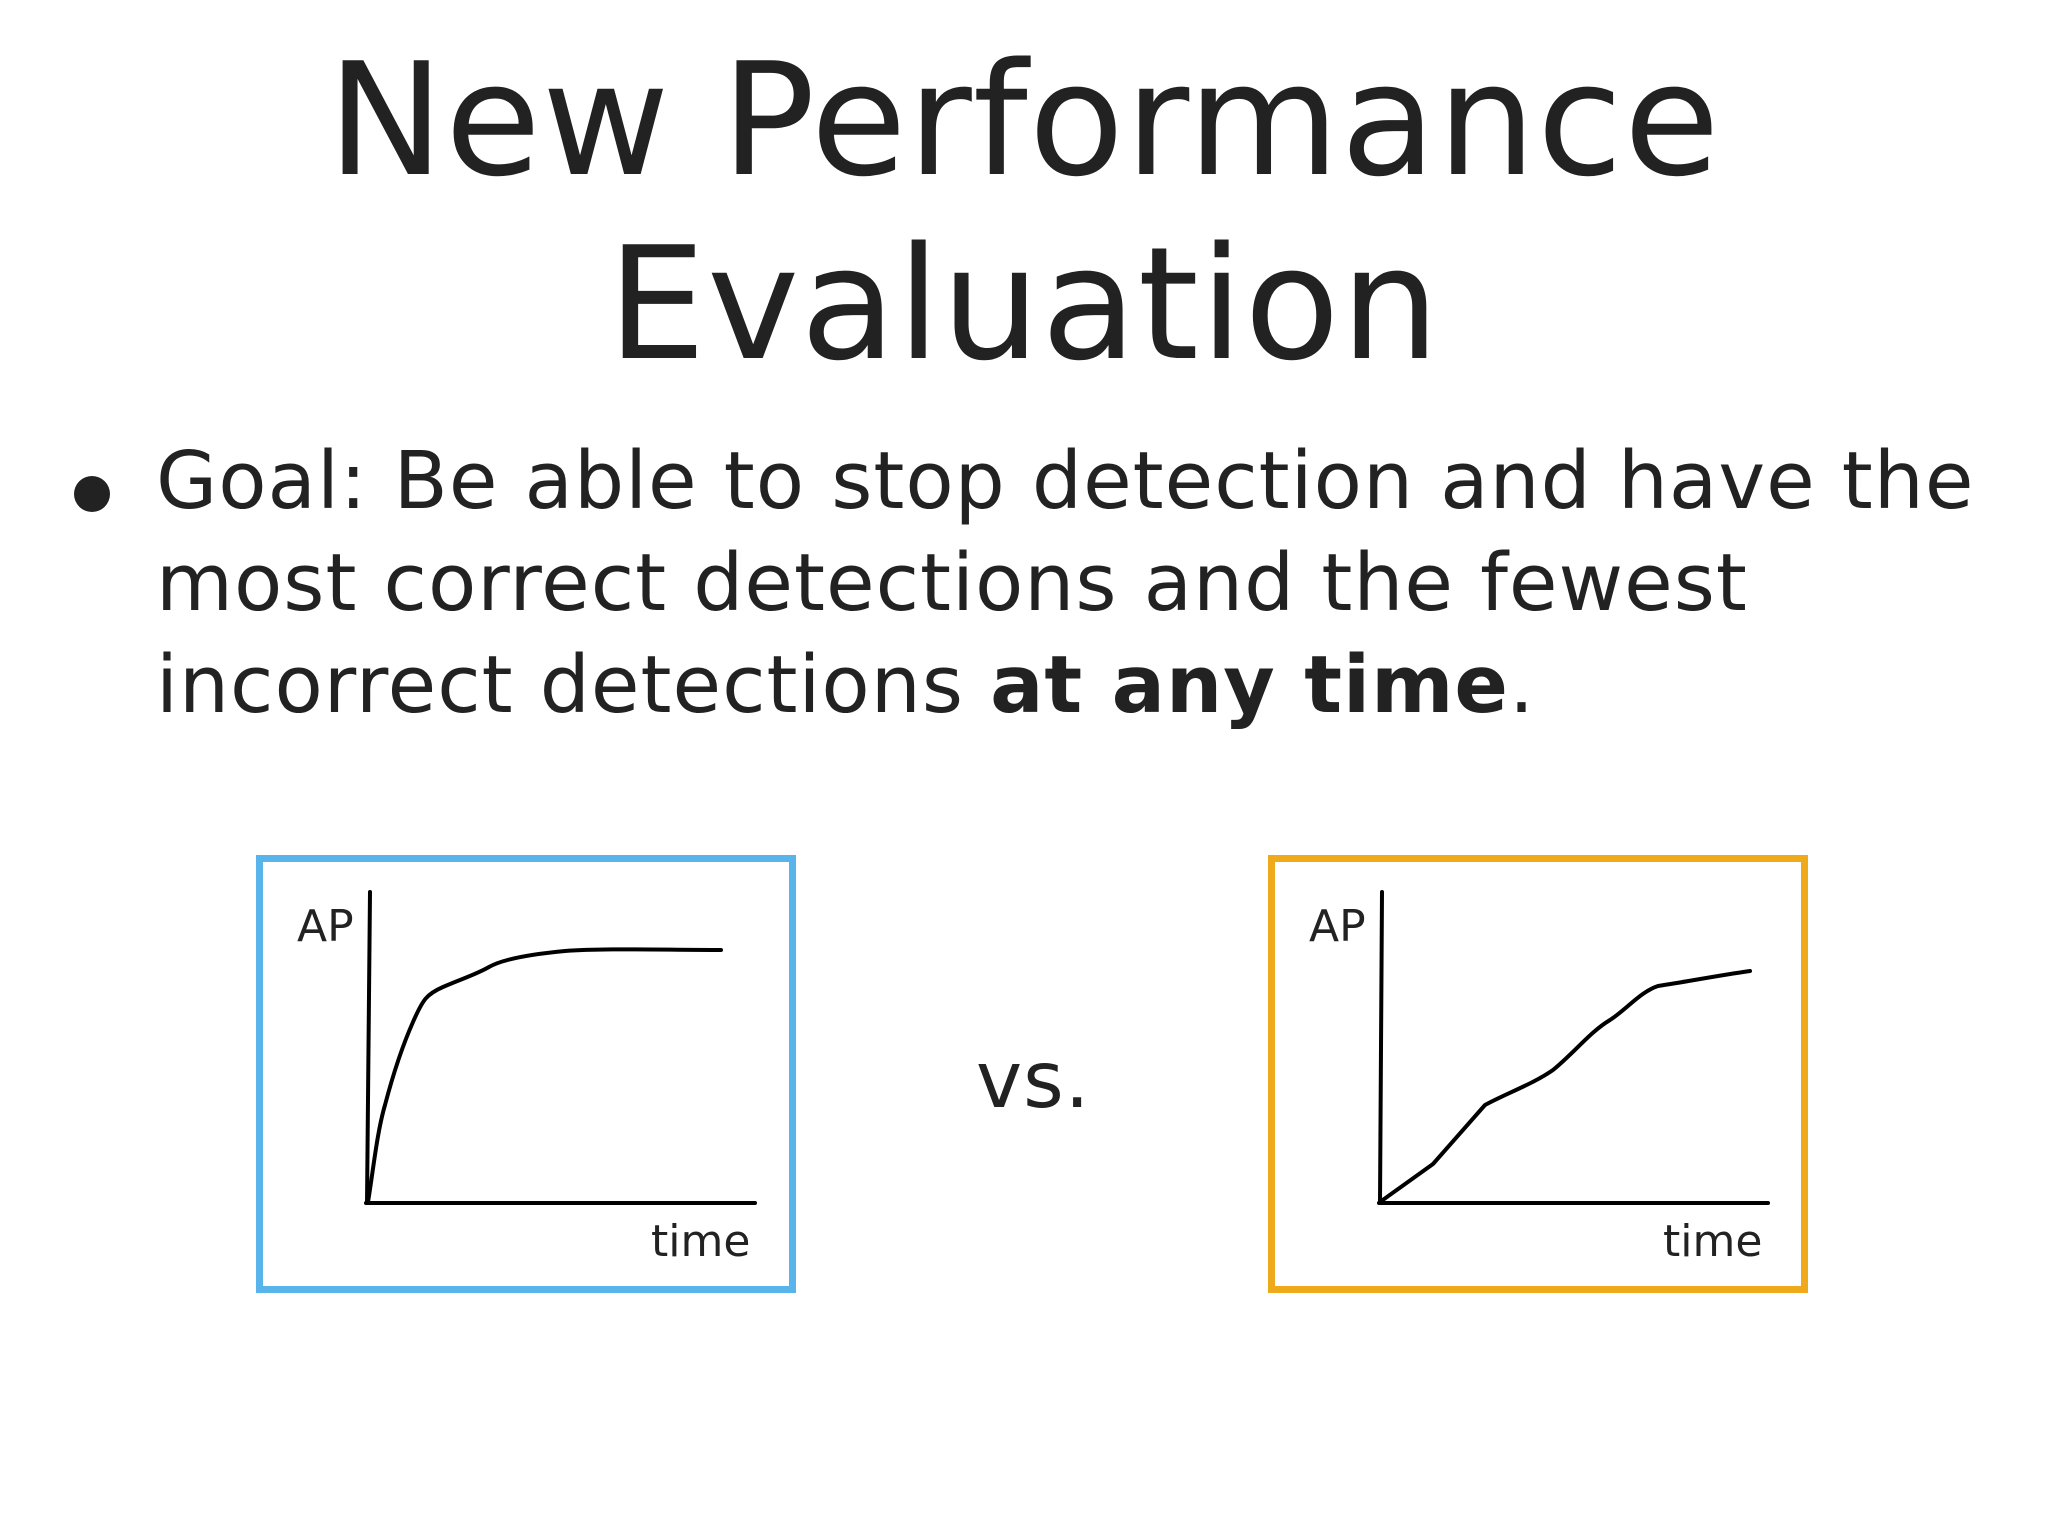 The height and width of the screenshot is (1536, 2048). I want to click on chart-right-drawing, so click(1573, 1047).